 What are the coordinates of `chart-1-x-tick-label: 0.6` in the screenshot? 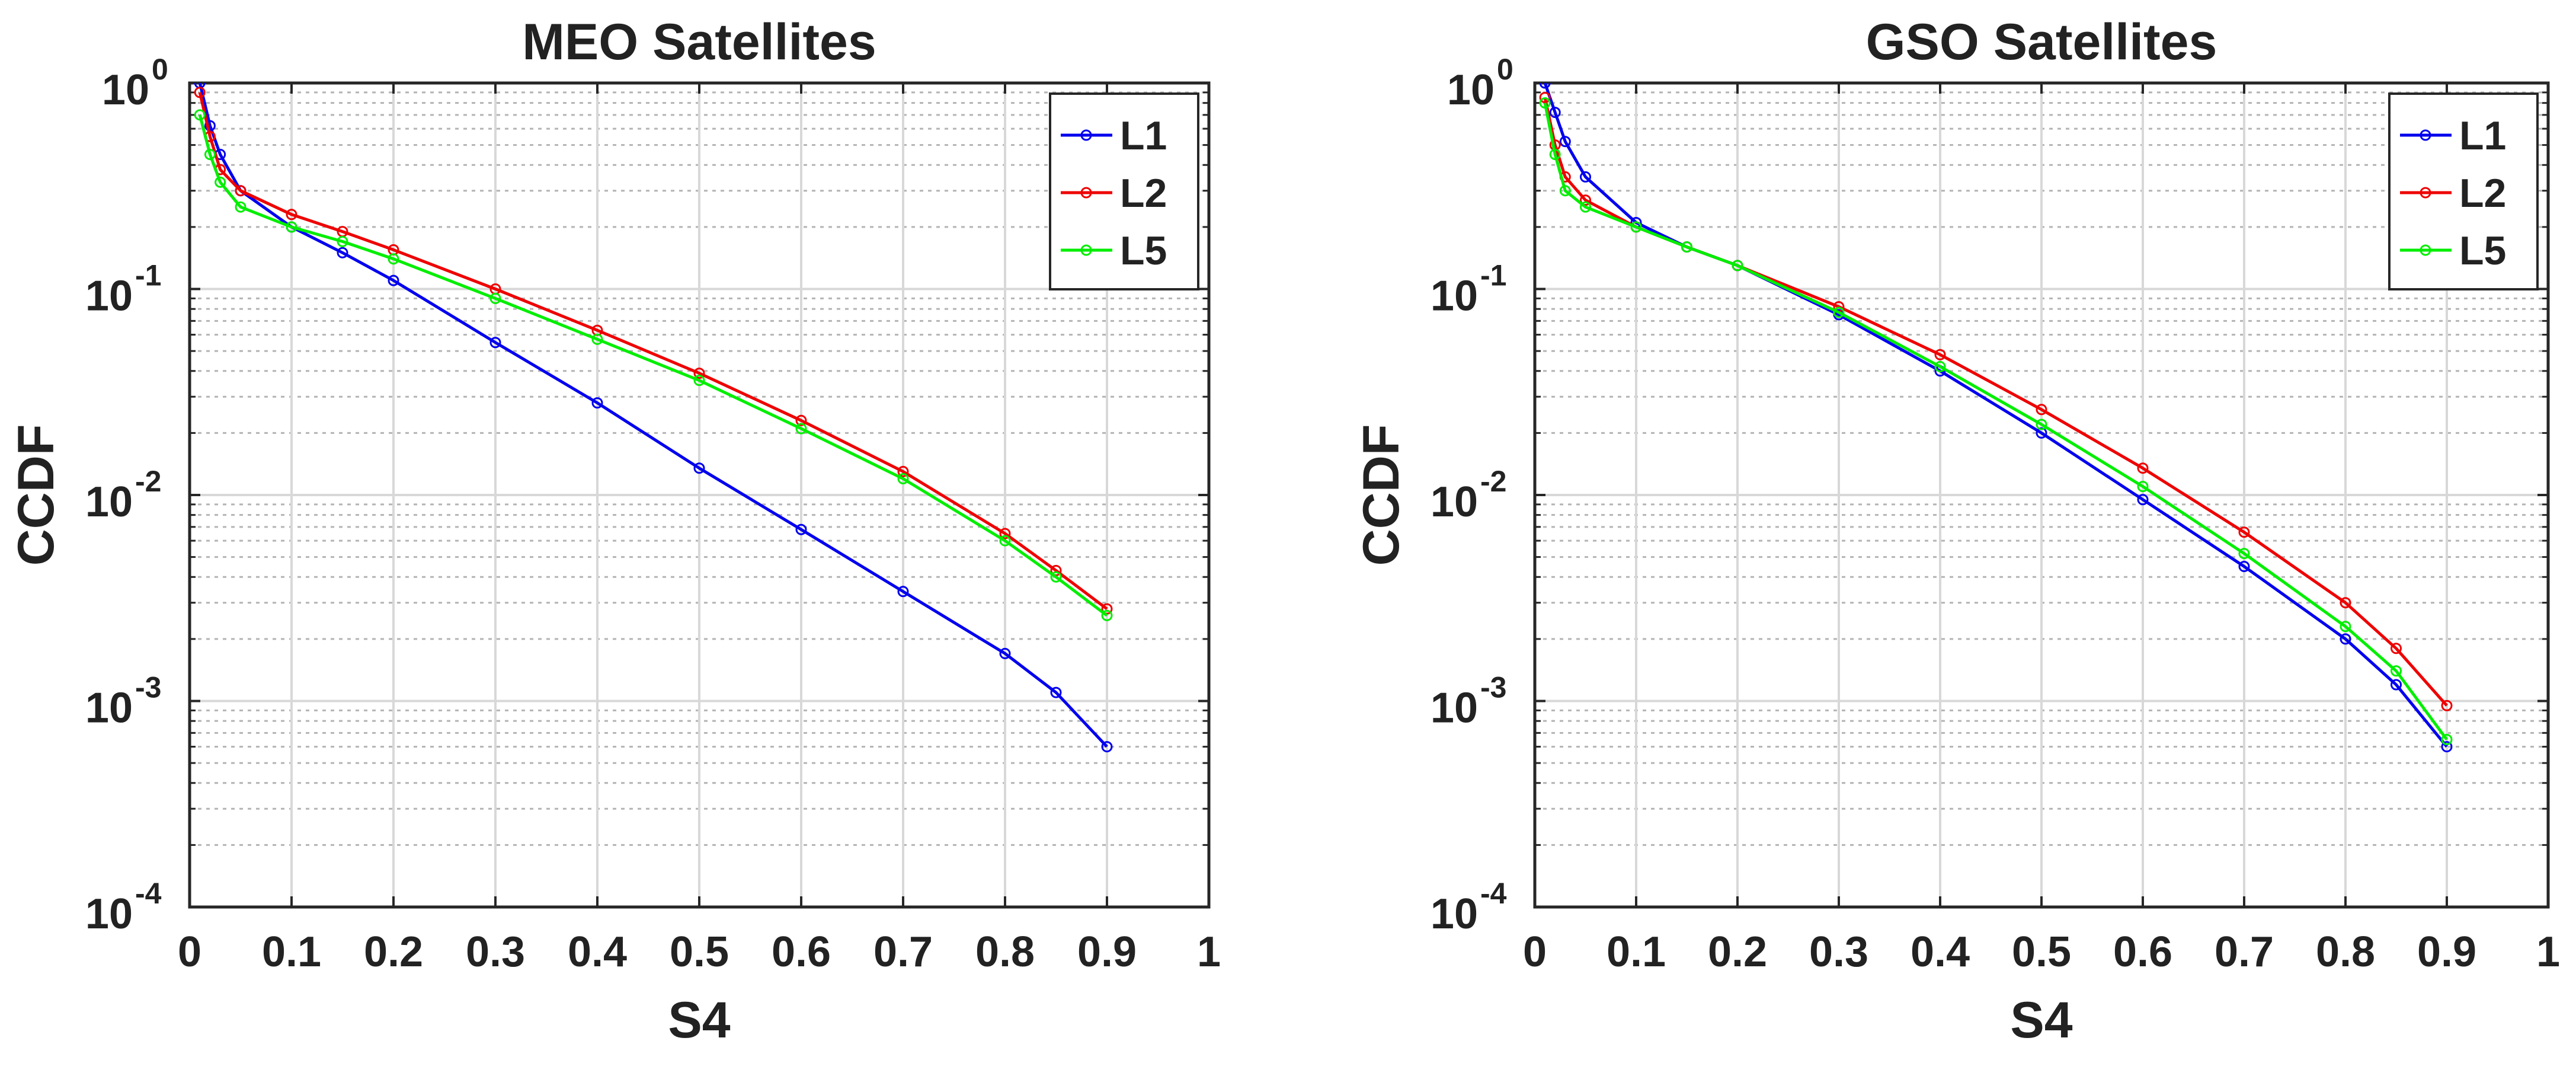 It's located at (801, 952).